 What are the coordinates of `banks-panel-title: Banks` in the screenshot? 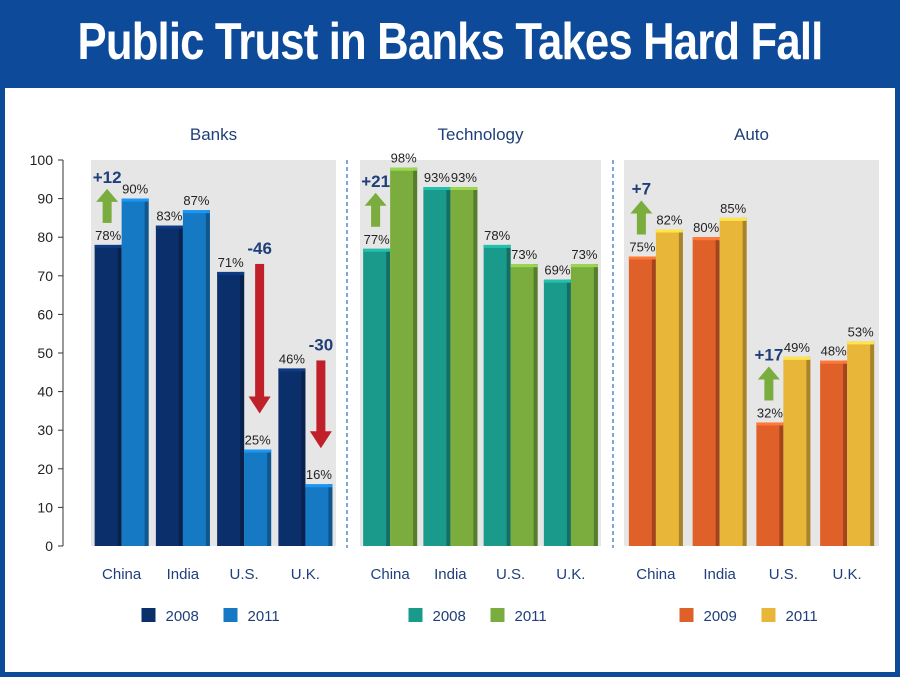 It's located at (213, 134).